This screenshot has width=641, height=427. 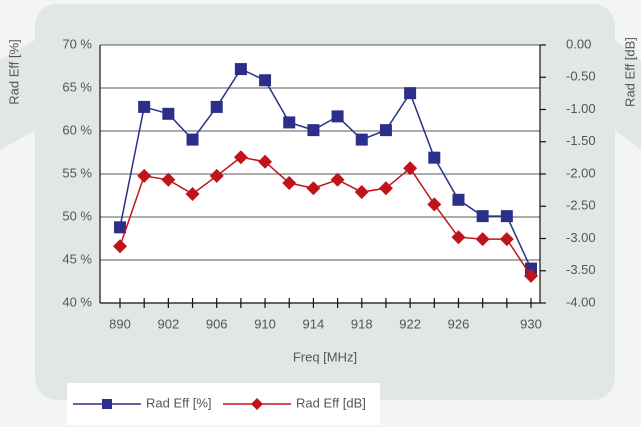 What do you see at coordinates (581, 301) in the screenshot?
I see `y2-tick-label: -4.00` at bounding box center [581, 301].